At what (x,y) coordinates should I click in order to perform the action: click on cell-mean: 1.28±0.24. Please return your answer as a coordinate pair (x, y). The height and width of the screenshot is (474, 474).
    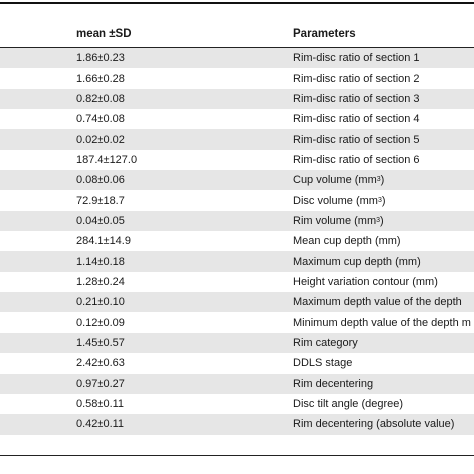
    Looking at the image, I should click on (100, 281).